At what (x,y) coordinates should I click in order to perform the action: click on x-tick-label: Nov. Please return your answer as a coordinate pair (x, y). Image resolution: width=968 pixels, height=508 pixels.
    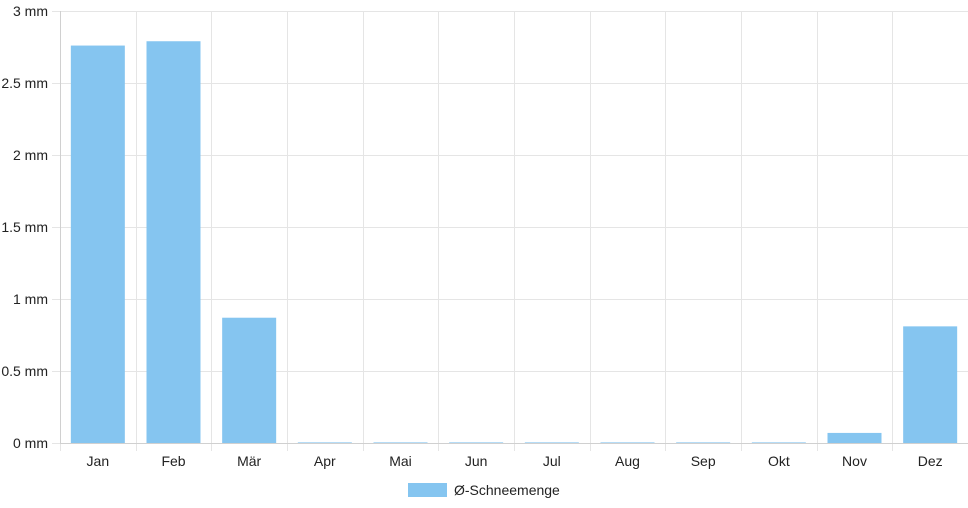
    Looking at the image, I should click on (854, 461).